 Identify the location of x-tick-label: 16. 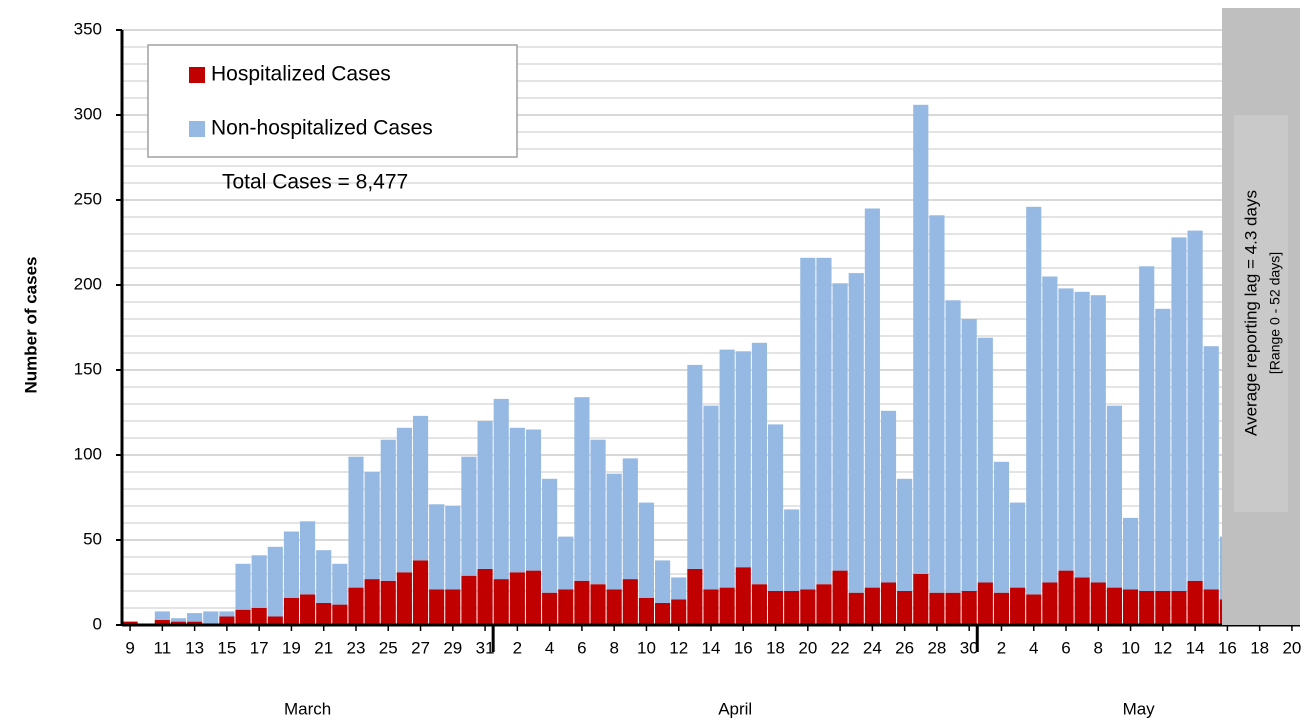
(743, 647).